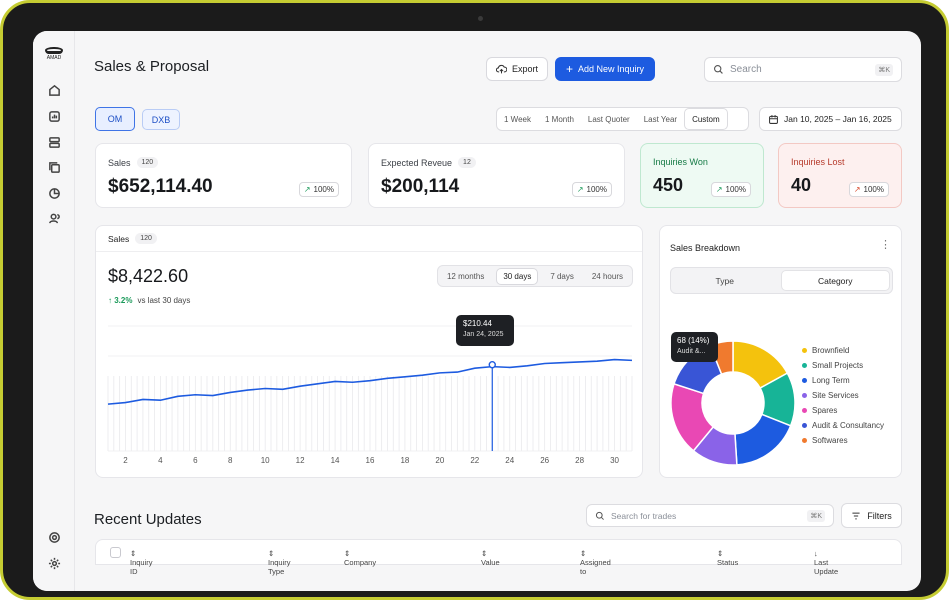 The width and height of the screenshot is (949, 600). What do you see at coordinates (605, 69) in the screenshot?
I see `add-inquiry-button: + Add New Inquiry` at bounding box center [605, 69].